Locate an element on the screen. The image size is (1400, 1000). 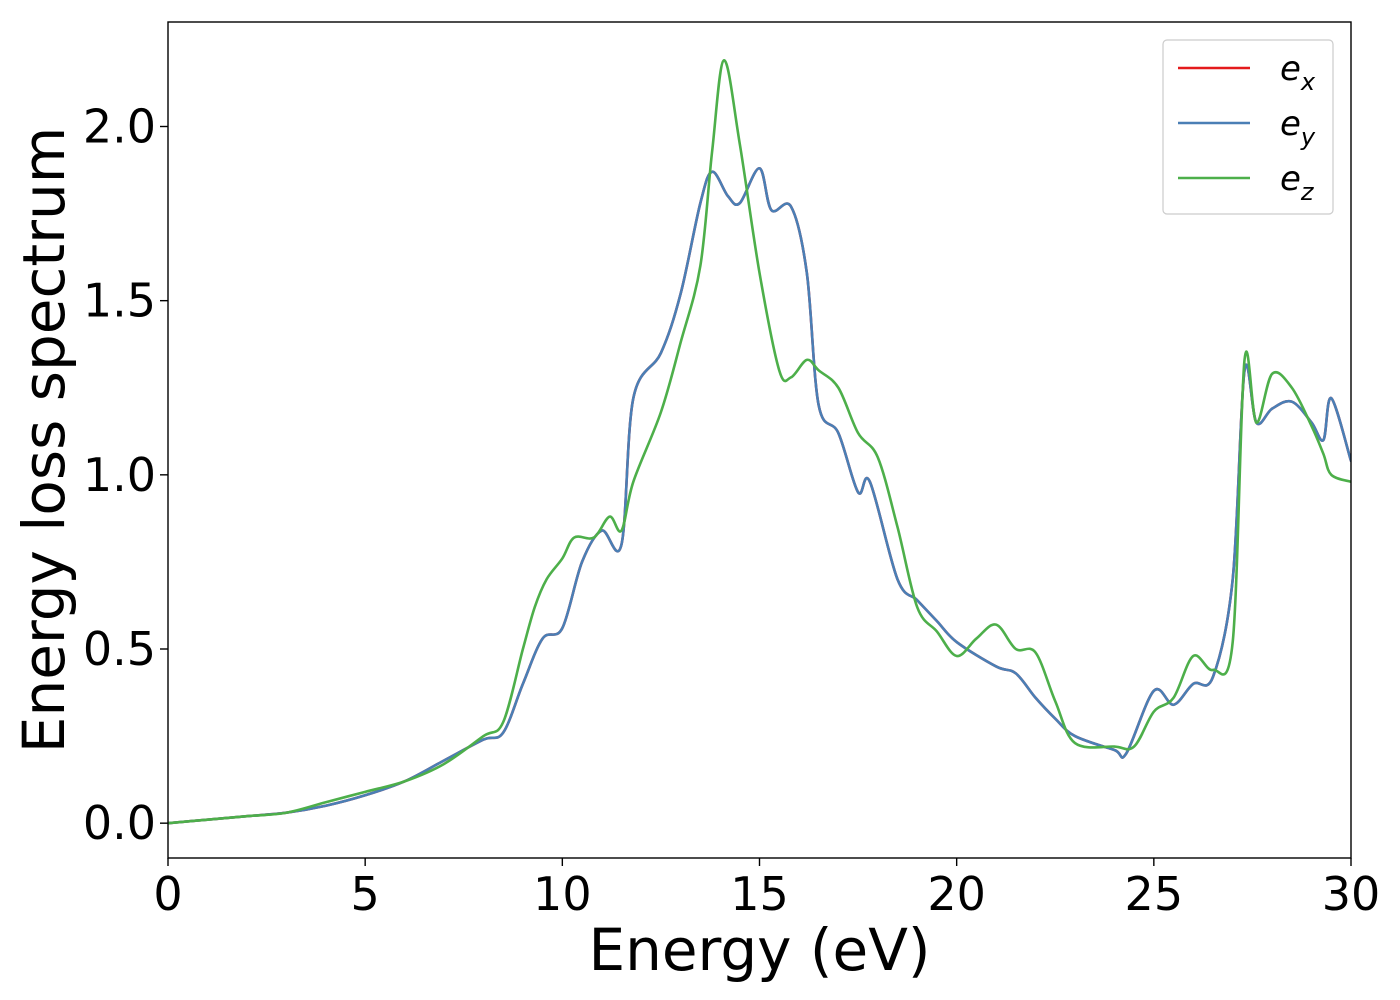
x-axis-label: Energy (eV) is located at coordinates (759, 950).